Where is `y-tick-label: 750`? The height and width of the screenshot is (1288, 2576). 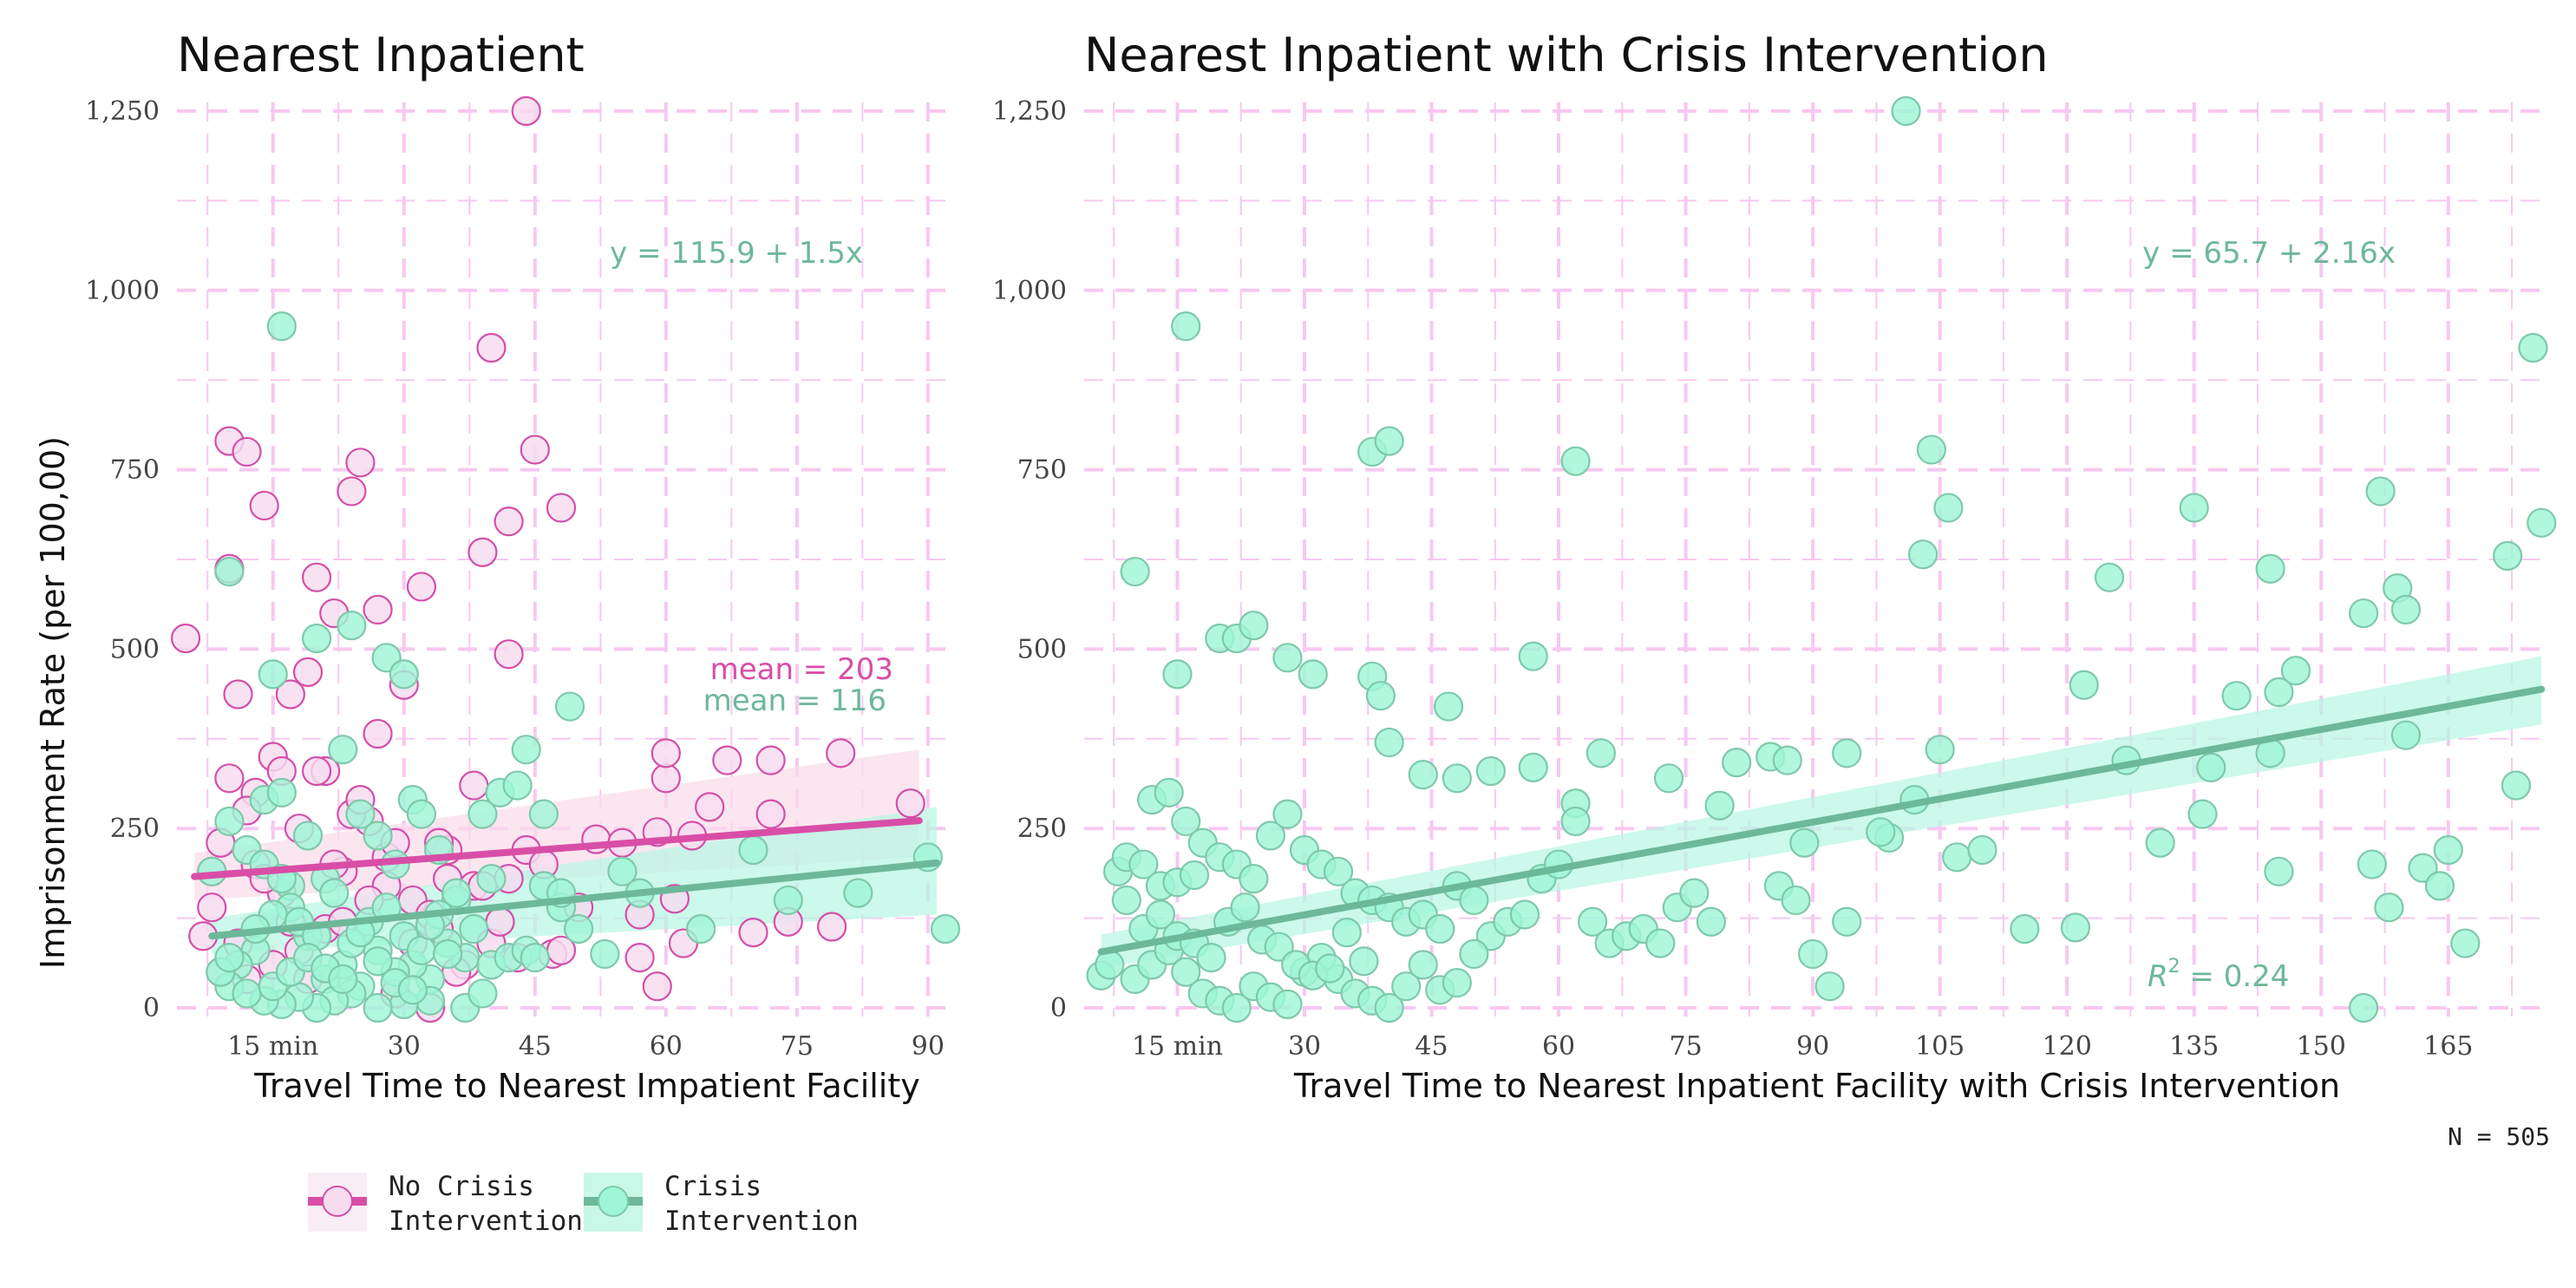
y-tick-label: 750 is located at coordinates (135, 470).